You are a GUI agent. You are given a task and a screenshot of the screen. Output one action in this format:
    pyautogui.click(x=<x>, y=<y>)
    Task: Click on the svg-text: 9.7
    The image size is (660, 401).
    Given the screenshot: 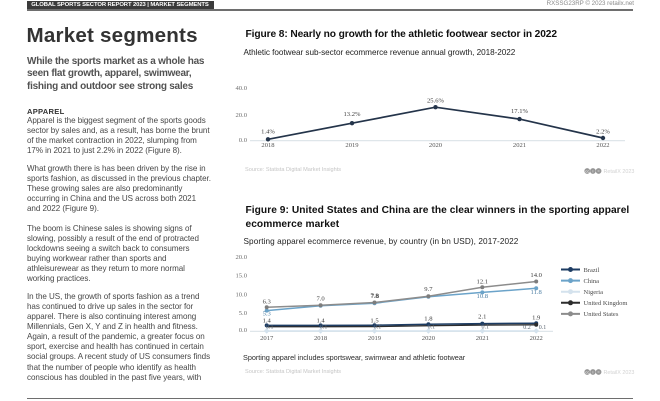 What is the action you would take?
    pyautogui.click(x=428, y=289)
    